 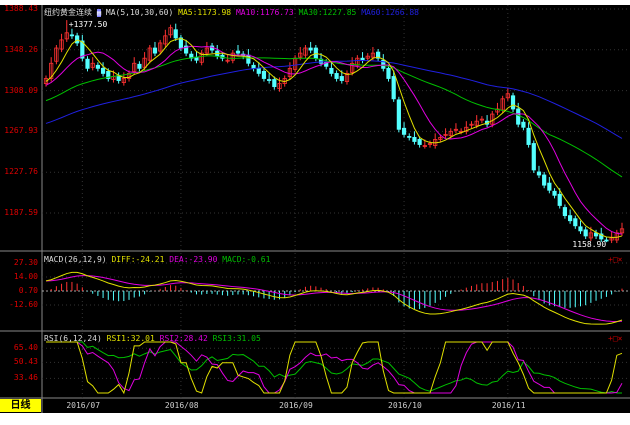 What do you see at coordinates (21, 49) in the screenshot?
I see `price-tick-label: 1348.26` at bounding box center [21, 49].